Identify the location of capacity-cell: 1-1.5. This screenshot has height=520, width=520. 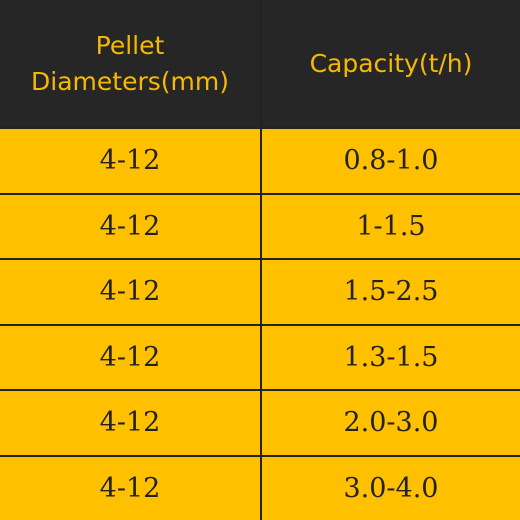
(390, 226).